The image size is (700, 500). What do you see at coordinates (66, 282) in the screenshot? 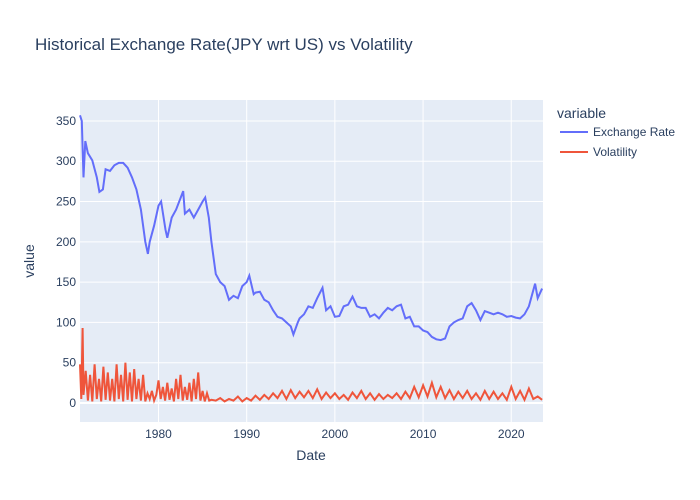
I see `y-tick-label: 150` at bounding box center [66, 282].